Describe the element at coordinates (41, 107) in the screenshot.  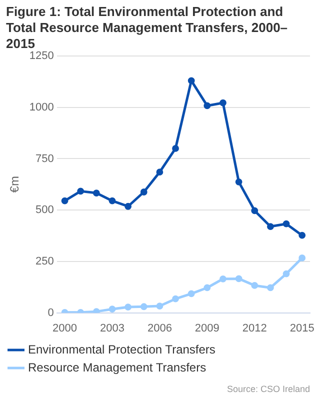
I see `y-tick-label: 1000` at that location.